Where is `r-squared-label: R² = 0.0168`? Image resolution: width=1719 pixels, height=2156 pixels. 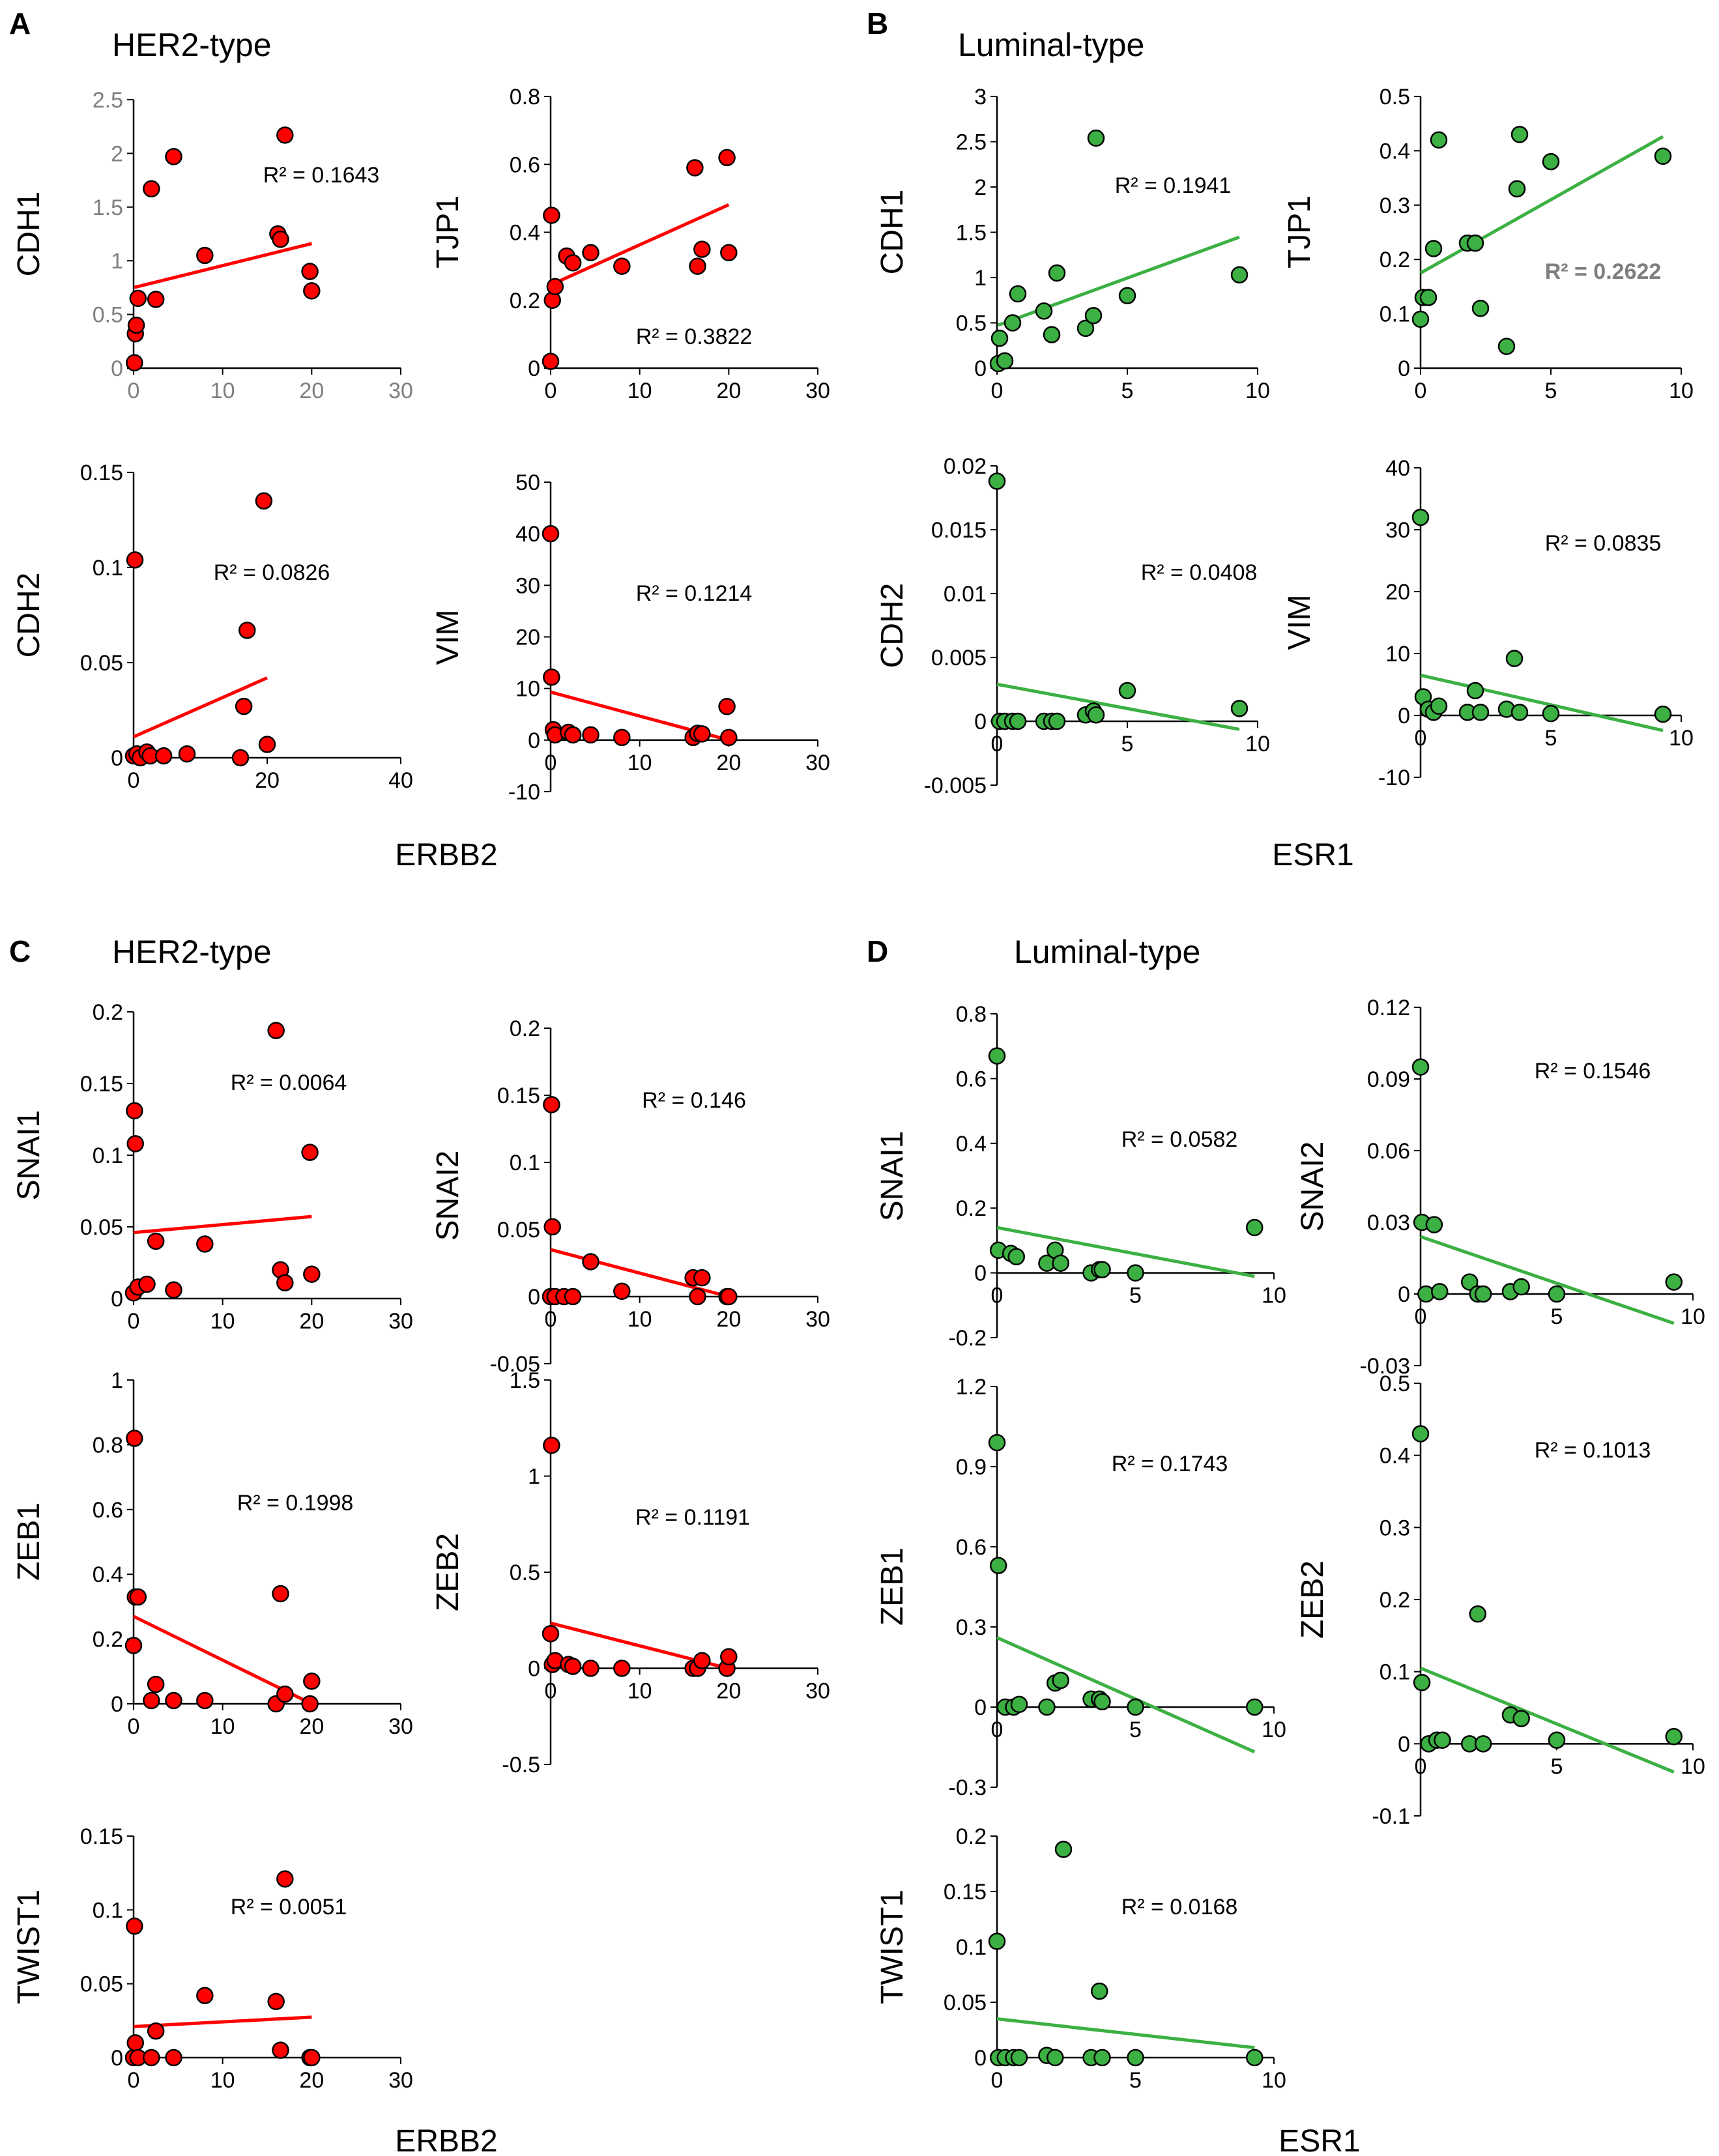 r-squared-label: R² = 0.0168 is located at coordinates (1179, 1907).